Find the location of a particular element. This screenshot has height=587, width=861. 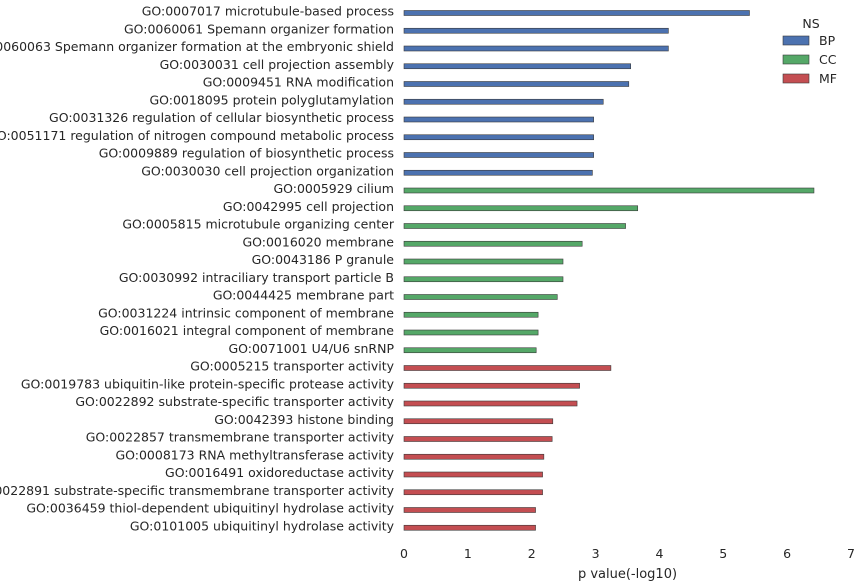

x-tick-label-3: 3 is located at coordinates (596, 553).